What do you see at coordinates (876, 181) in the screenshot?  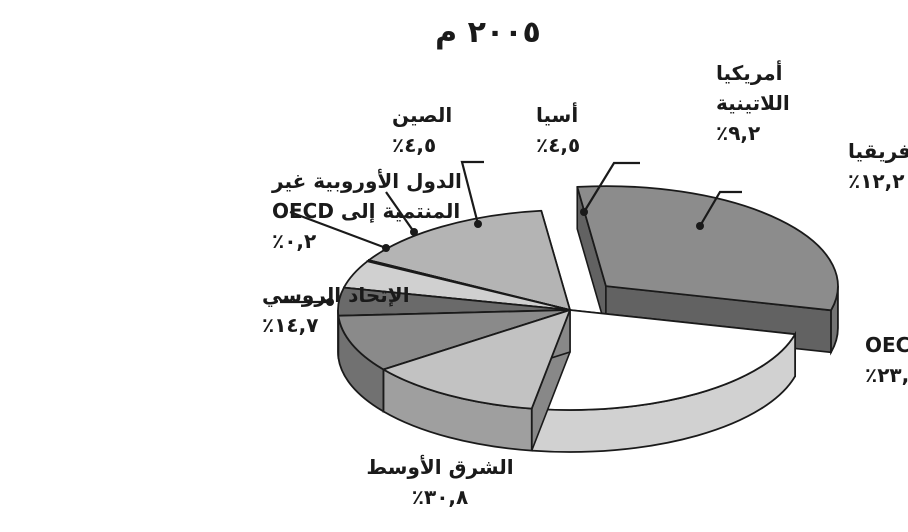 I see `slice-أفريقيا-value: ١٢,٢٪` at bounding box center [876, 181].